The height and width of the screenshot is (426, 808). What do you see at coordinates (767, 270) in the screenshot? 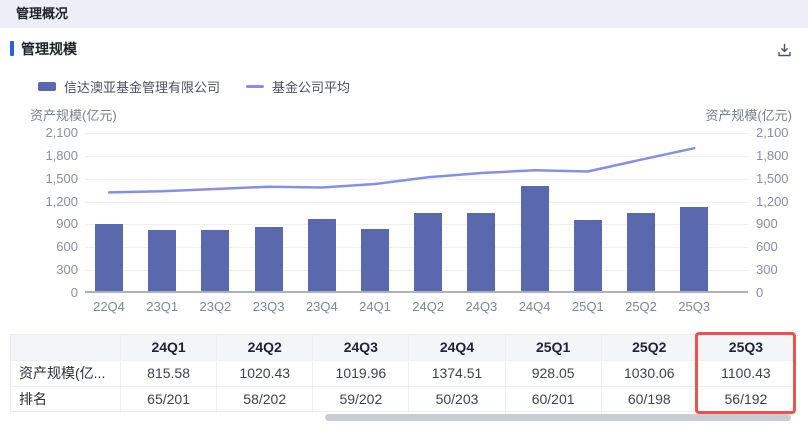
I see `tick-right-300: 300` at bounding box center [767, 270].